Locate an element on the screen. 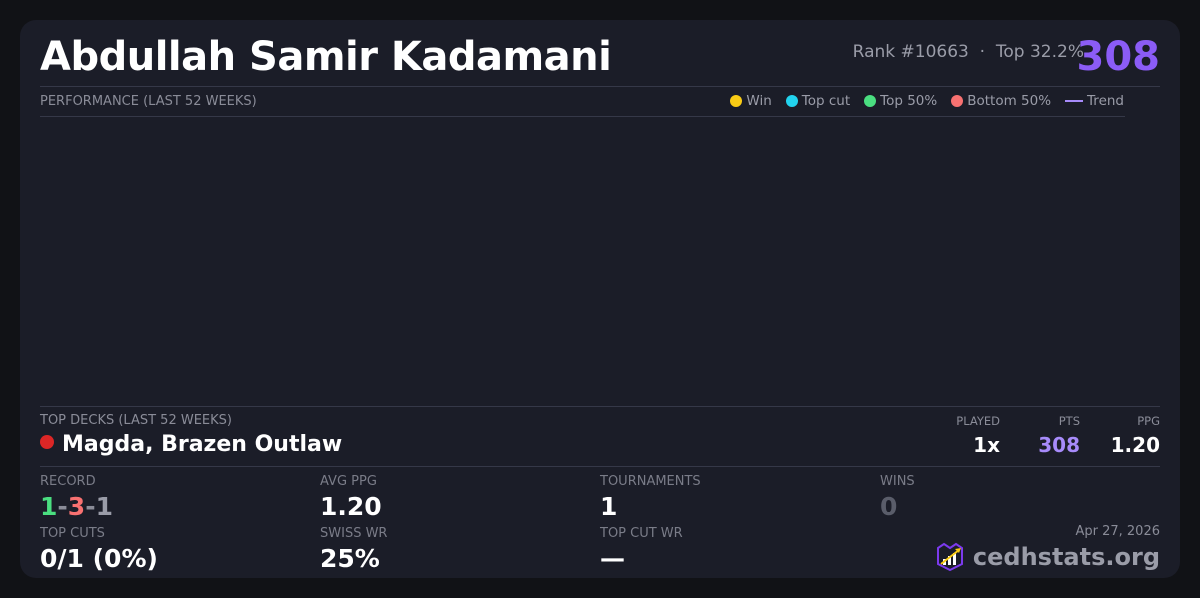 The image size is (1200, 598). record-label: RECORD is located at coordinates (68, 481).